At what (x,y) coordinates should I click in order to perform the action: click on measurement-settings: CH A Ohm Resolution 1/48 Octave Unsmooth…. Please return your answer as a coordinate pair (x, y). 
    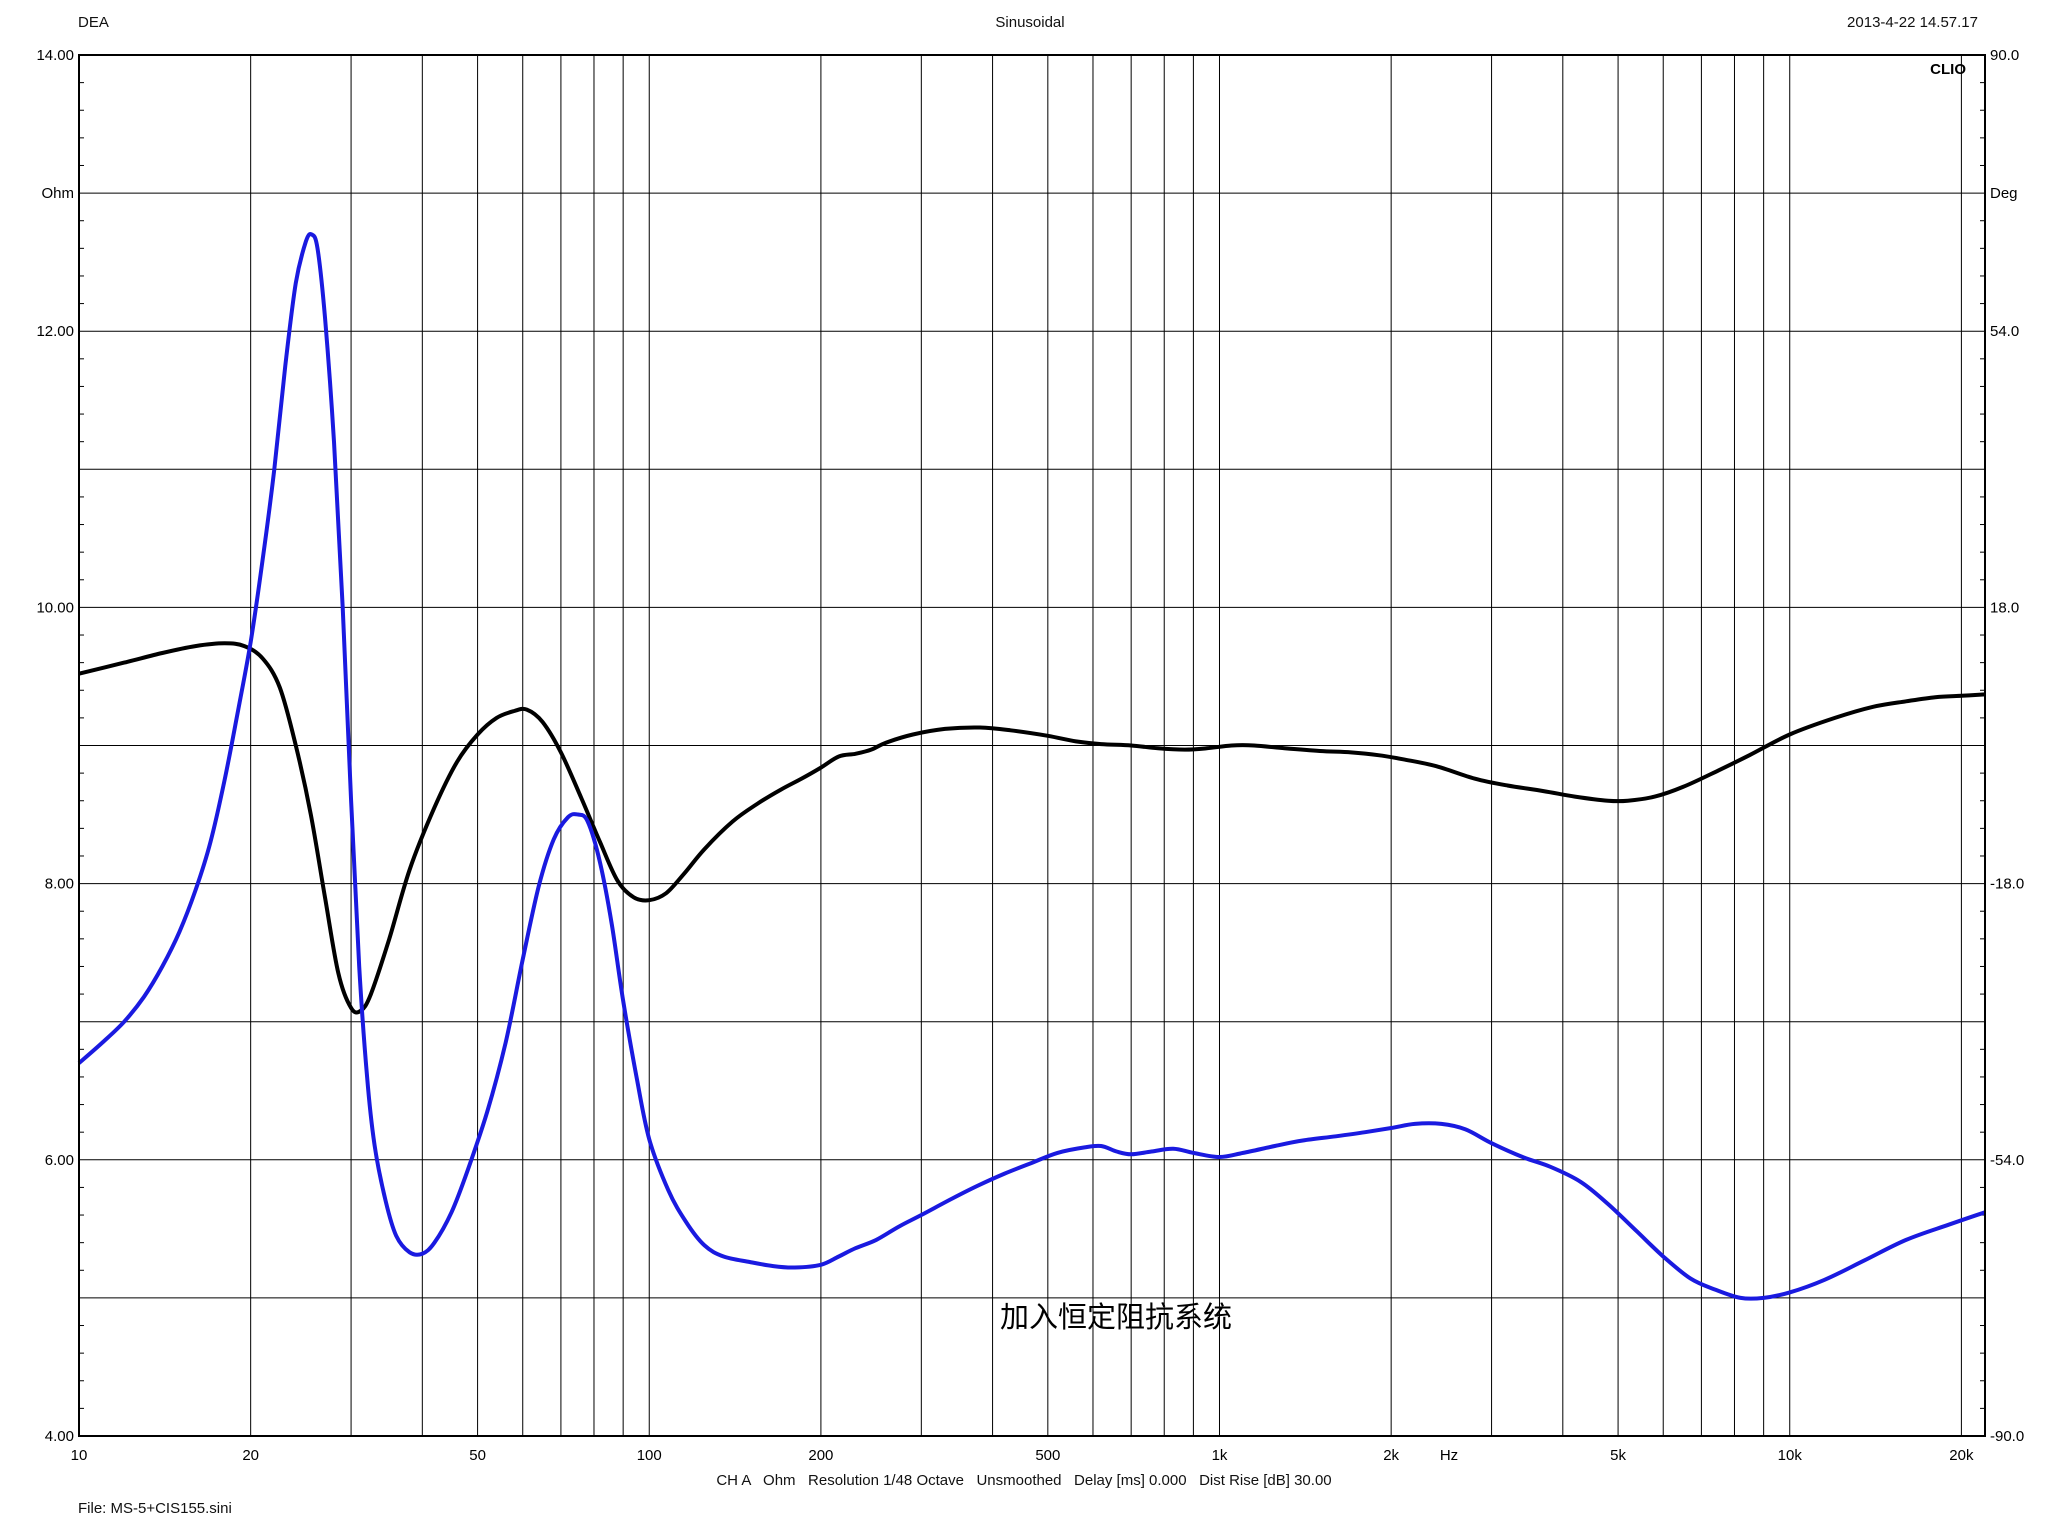
    Looking at the image, I should click on (1024, 1480).